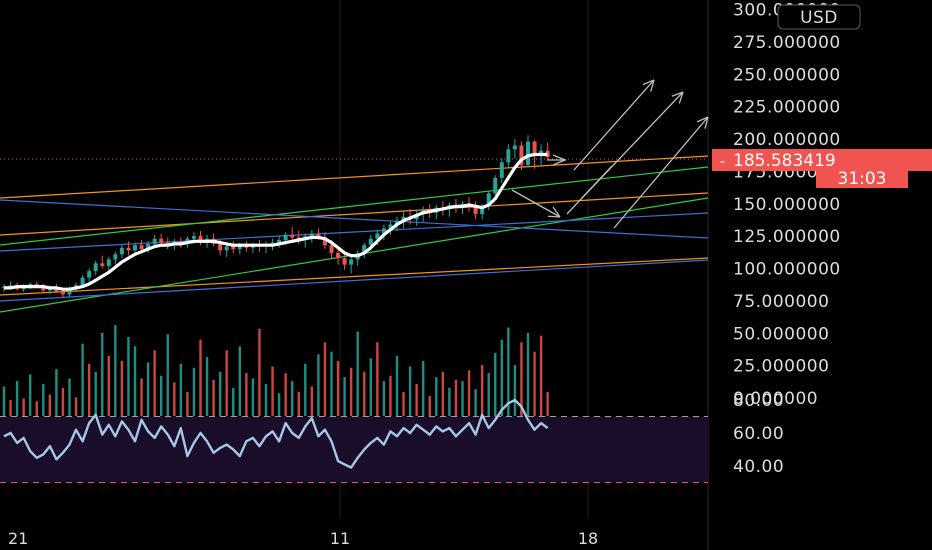 Image resolution: width=932 pixels, height=550 pixels. What do you see at coordinates (758, 401) in the screenshot?
I see `oscillator-tick-label: 80.00` at bounding box center [758, 401].